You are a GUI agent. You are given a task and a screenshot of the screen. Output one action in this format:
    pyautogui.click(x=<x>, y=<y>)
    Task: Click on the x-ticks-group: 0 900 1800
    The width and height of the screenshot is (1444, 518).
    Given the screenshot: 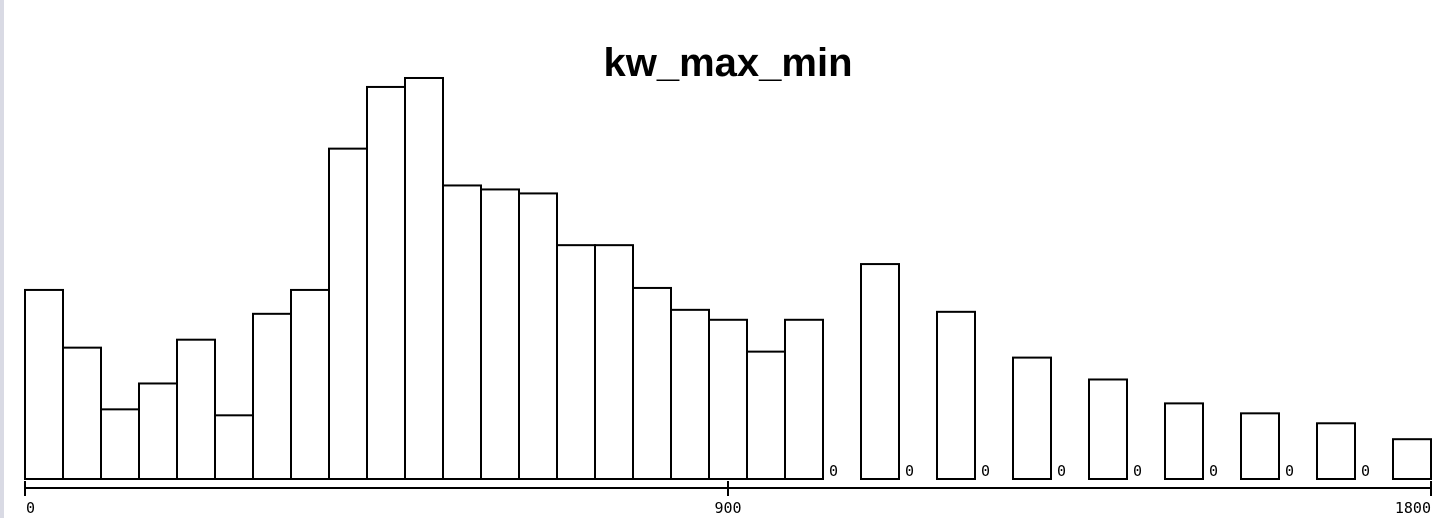 What is the action you would take?
    pyautogui.click(x=728, y=499)
    